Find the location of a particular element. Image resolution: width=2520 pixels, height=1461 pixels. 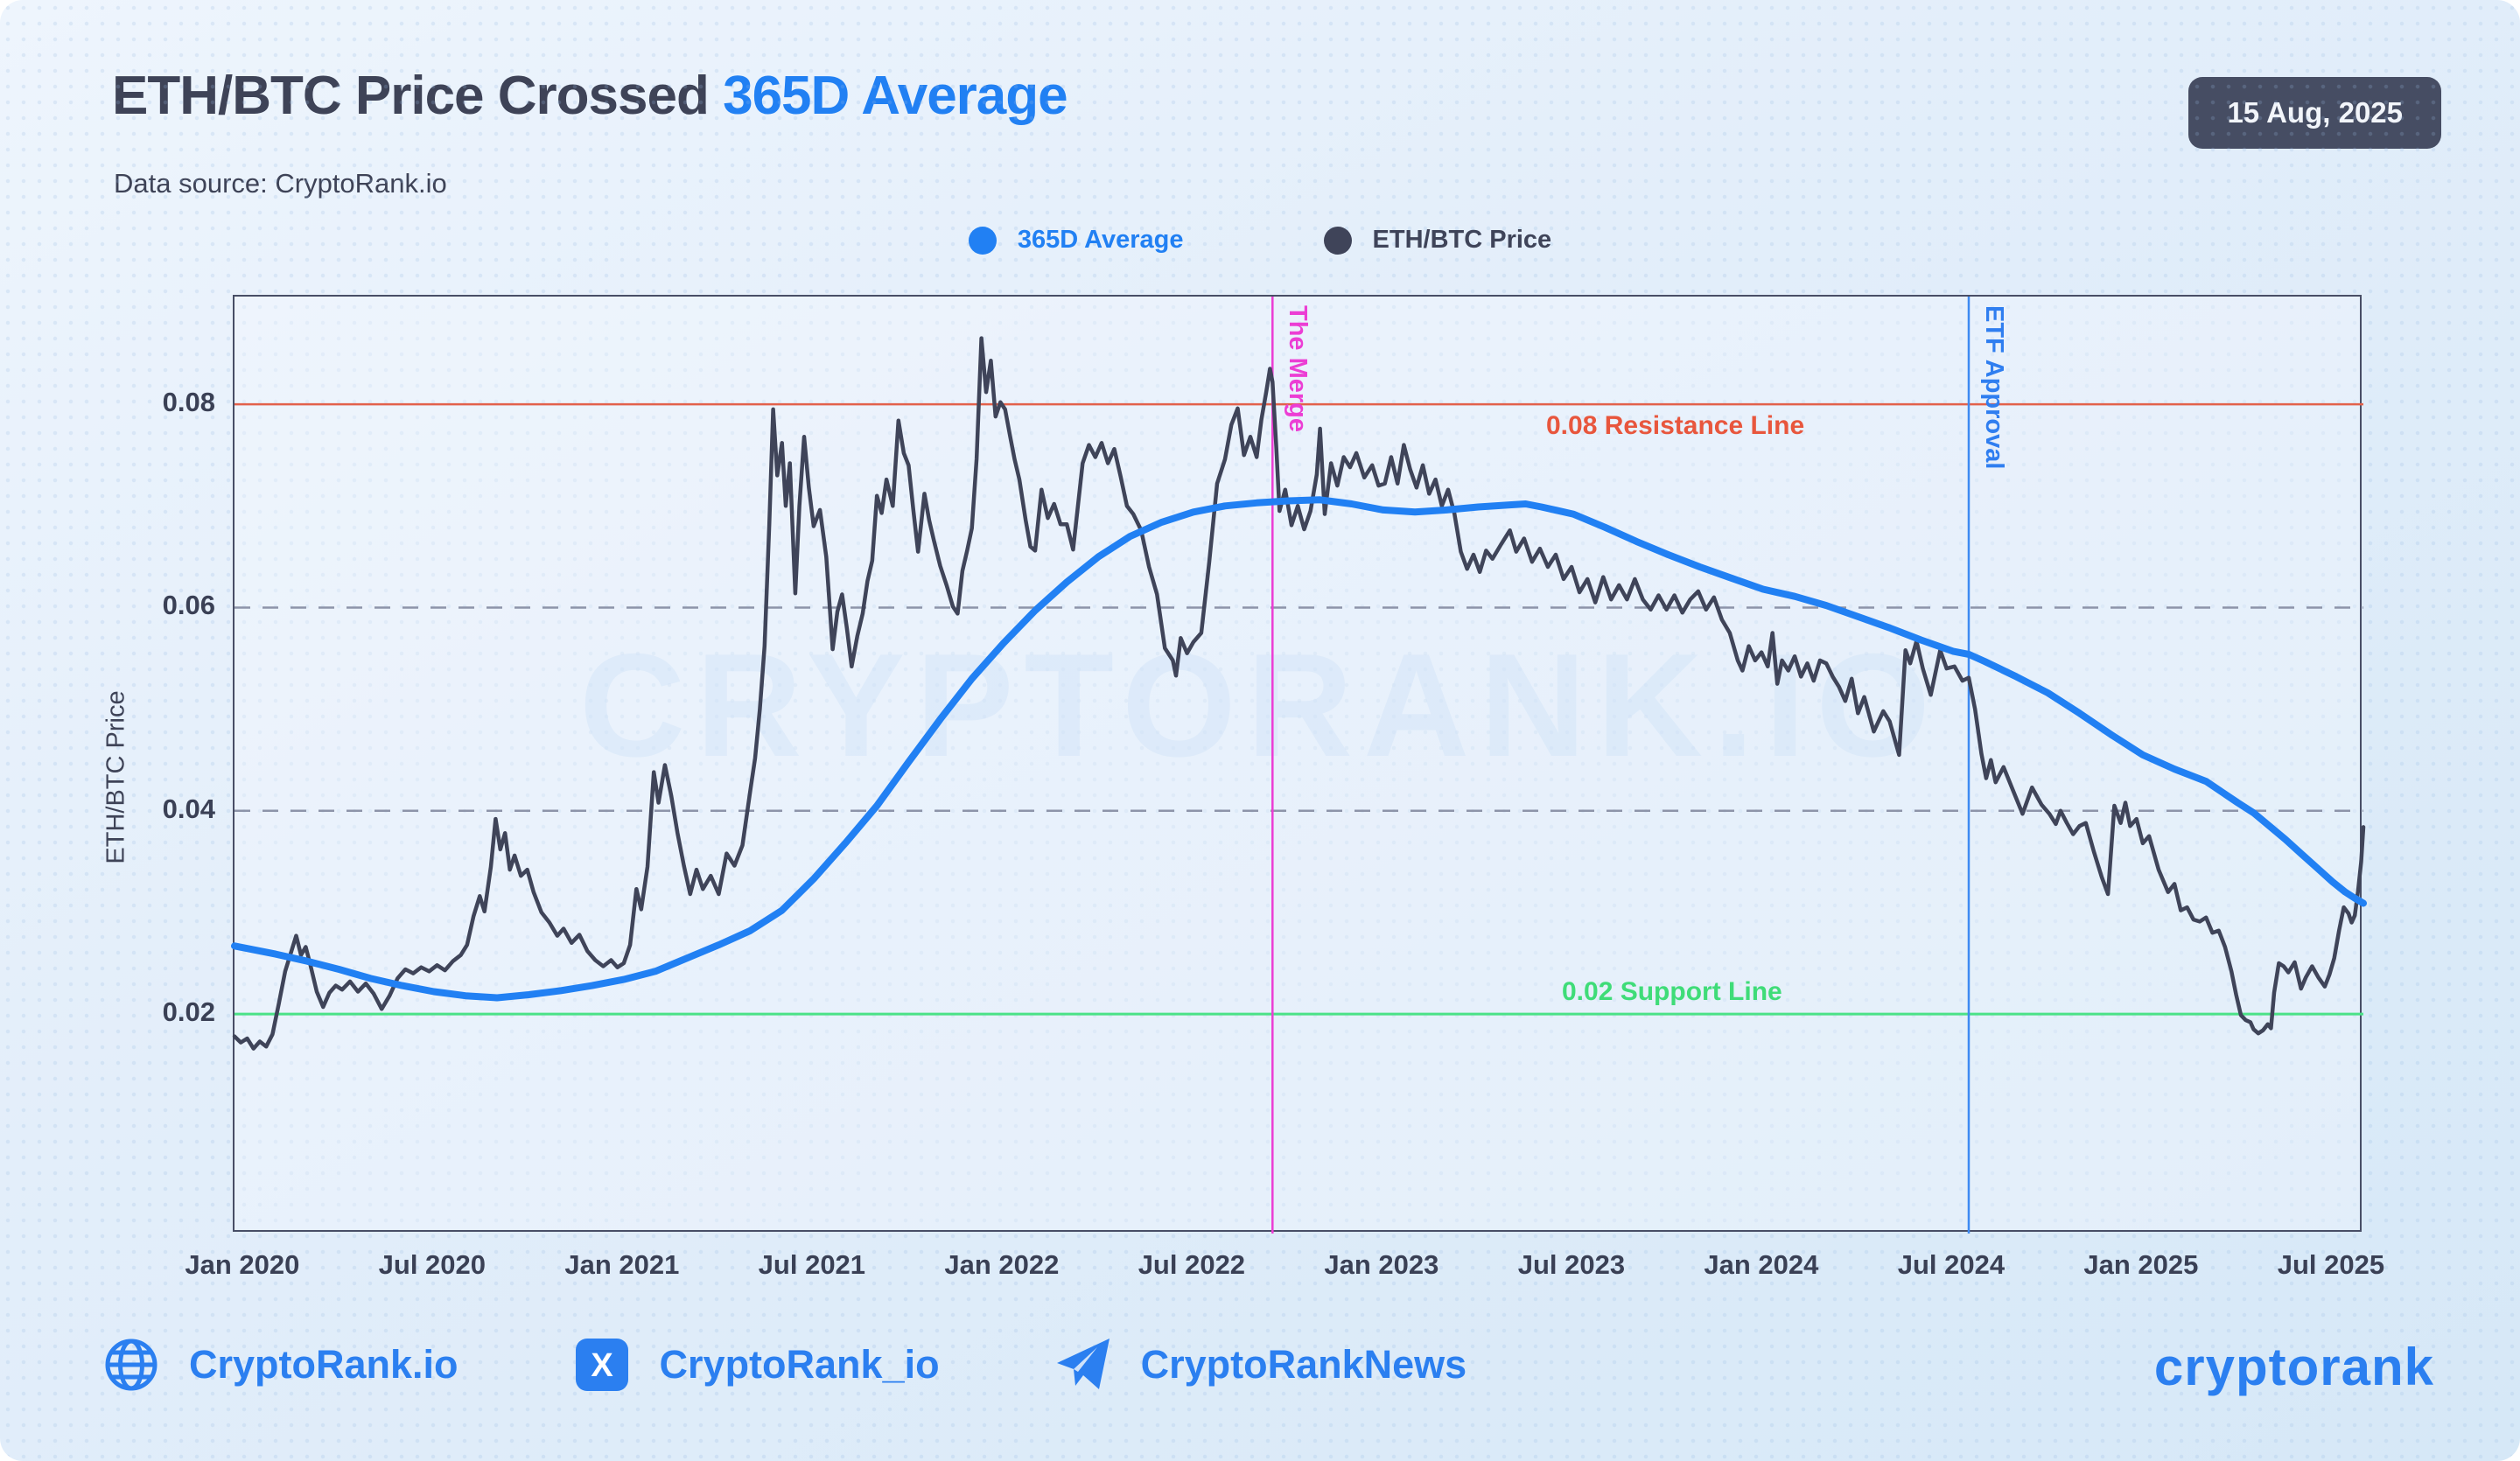

legend-label-365d: 365D Average is located at coordinates (1100, 240).